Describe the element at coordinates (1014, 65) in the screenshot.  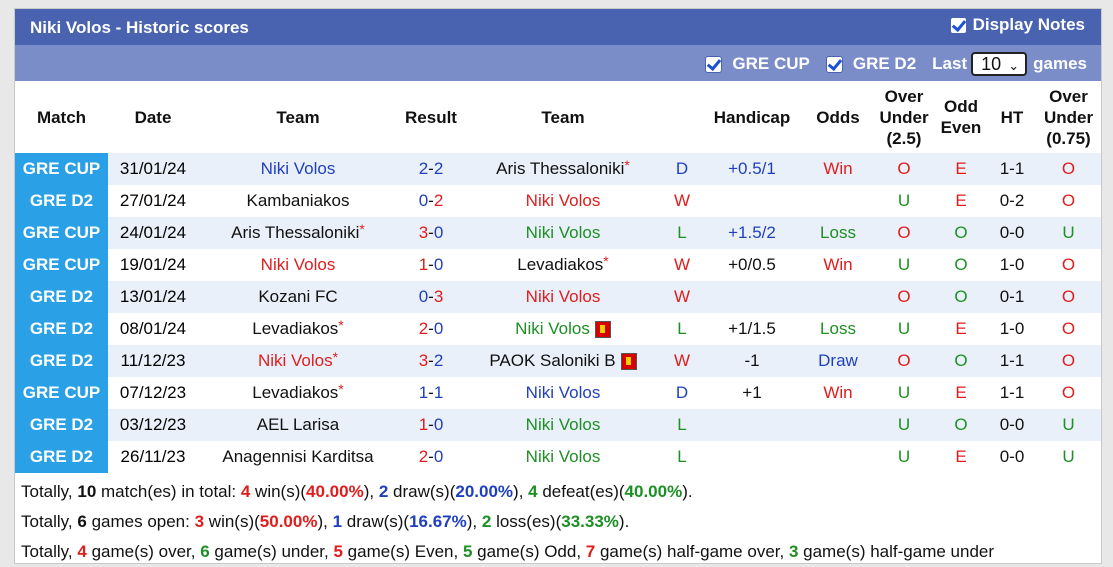
I see `chevron-down-icon: ⌄` at that location.